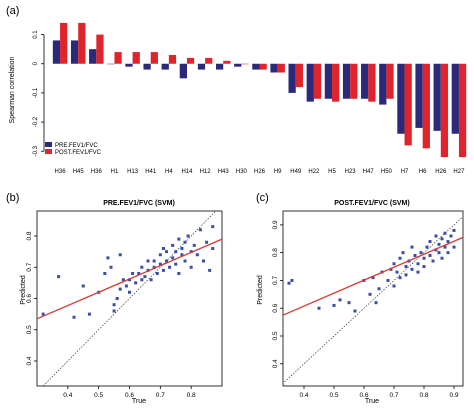 This screenshot has width=474, height=414. Describe the element at coordinates (453, 395) in the screenshot. I see `x-tick-label: 0.9` at that location.